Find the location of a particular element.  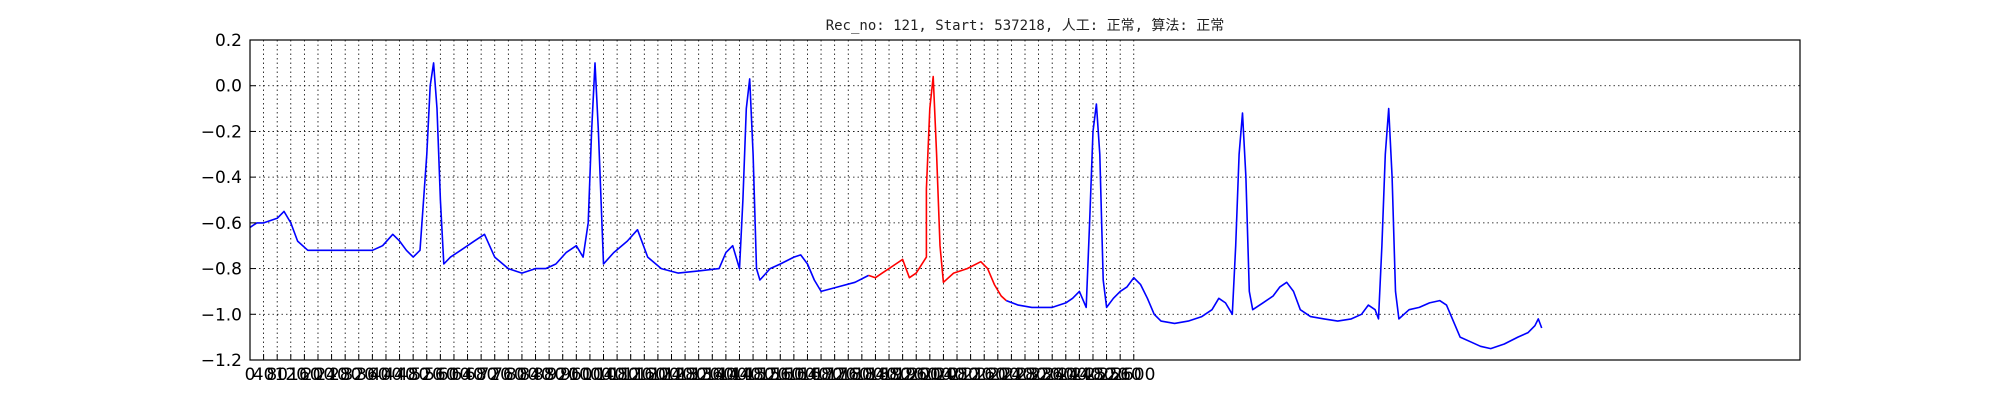

x-tick-label: 1720 is located at coordinates (834, 375).